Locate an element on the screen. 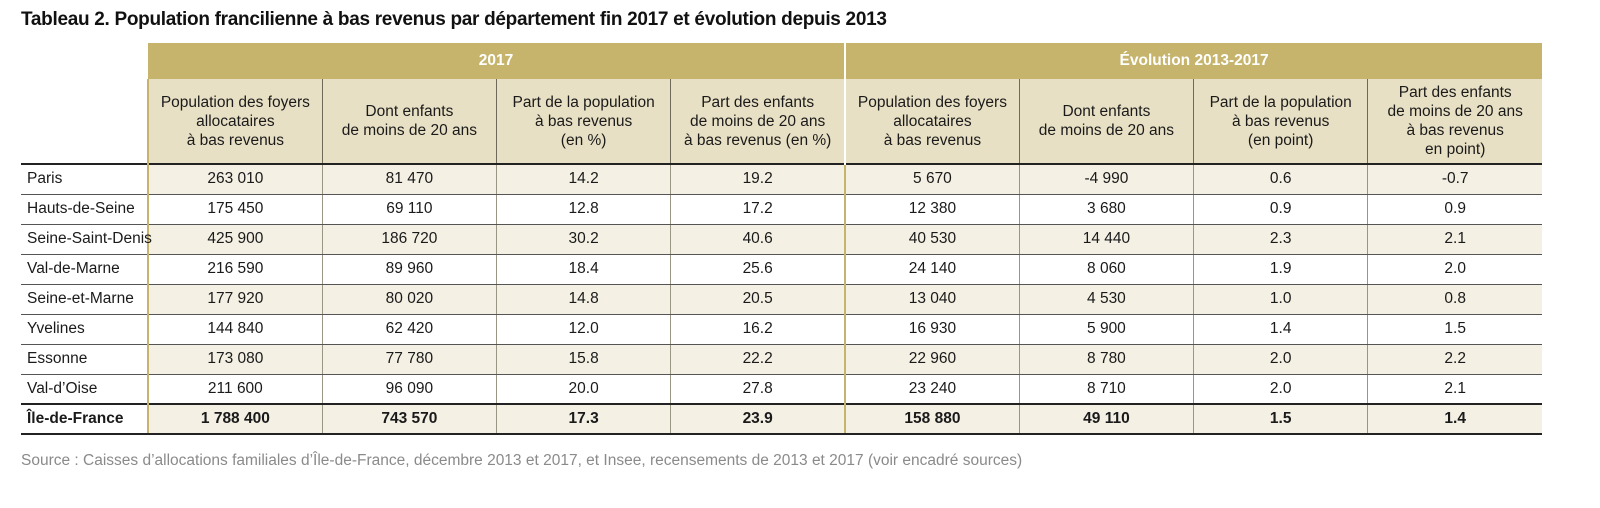 The height and width of the screenshot is (508, 1600). table-cell: 186 720 is located at coordinates (409, 239).